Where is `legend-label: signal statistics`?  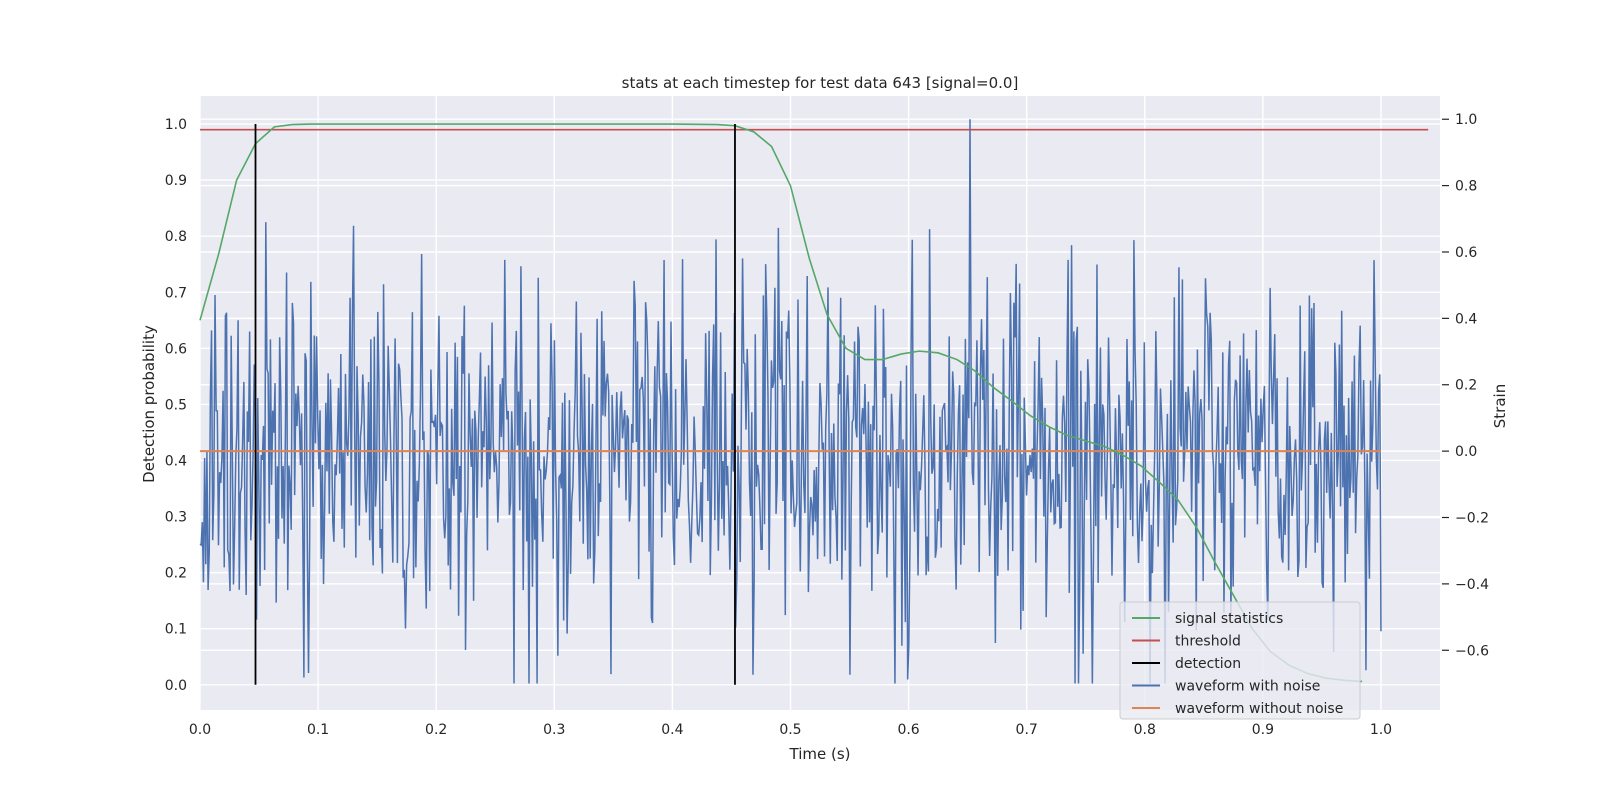
legend-label: signal statistics is located at coordinates (1229, 619).